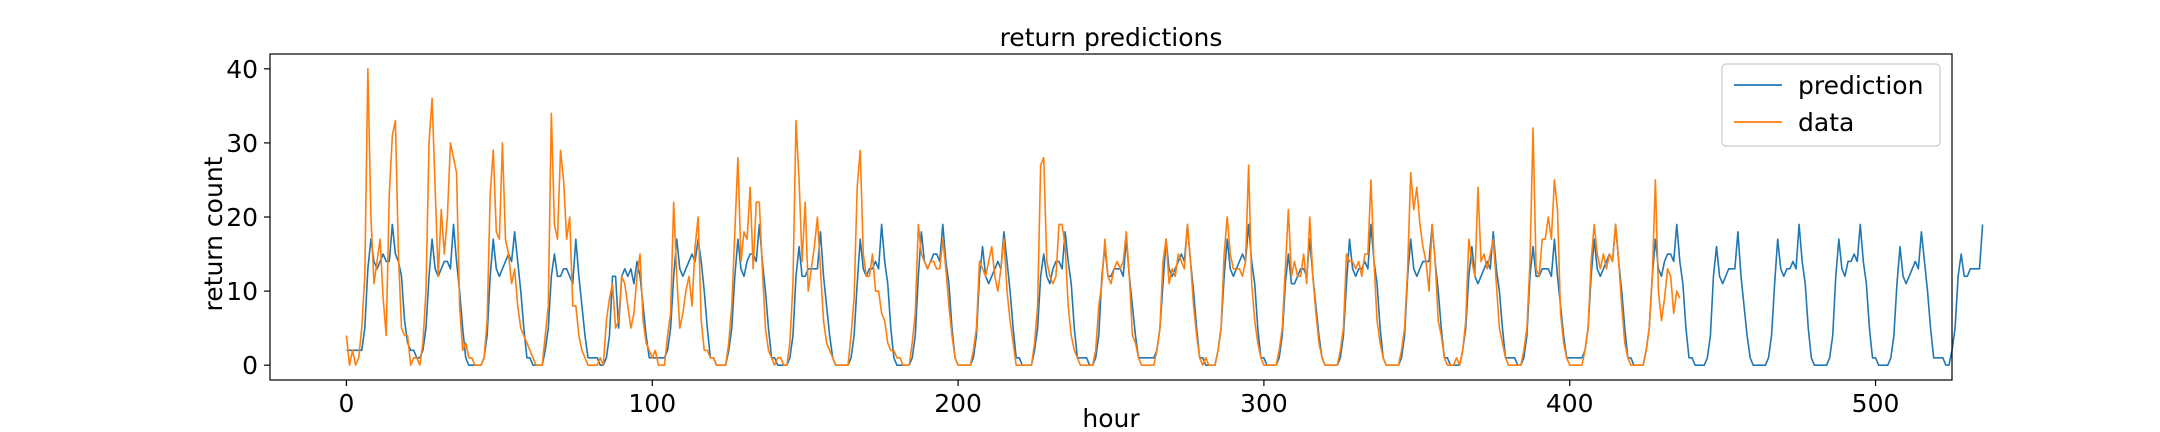 The width and height of the screenshot is (2160, 432). I want to click on legend-label-data: data, so click(1826, 122).